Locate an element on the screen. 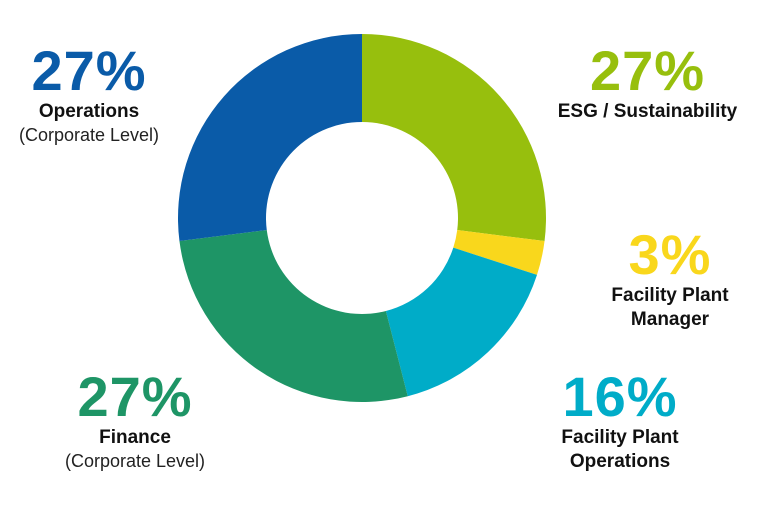  slice-facility-plant-manager is located at coordinates (499, 252).